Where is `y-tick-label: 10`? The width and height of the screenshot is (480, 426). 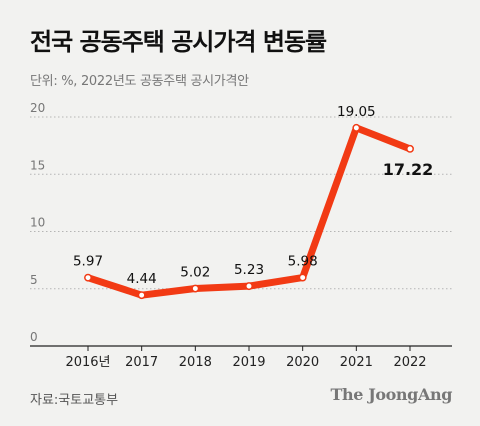 y-tick-label: 10 is located at coordinates (37, 223).